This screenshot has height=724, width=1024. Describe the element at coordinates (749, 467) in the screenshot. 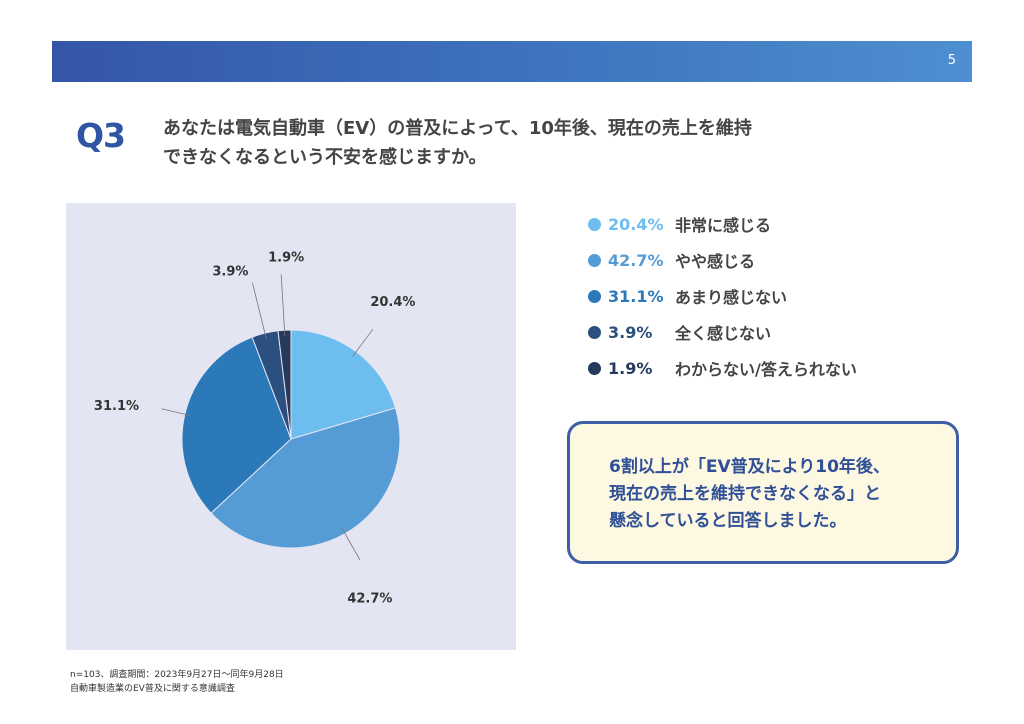

I see `callout-line-1: 6割以上が「EV普及により10年後、` at that location.